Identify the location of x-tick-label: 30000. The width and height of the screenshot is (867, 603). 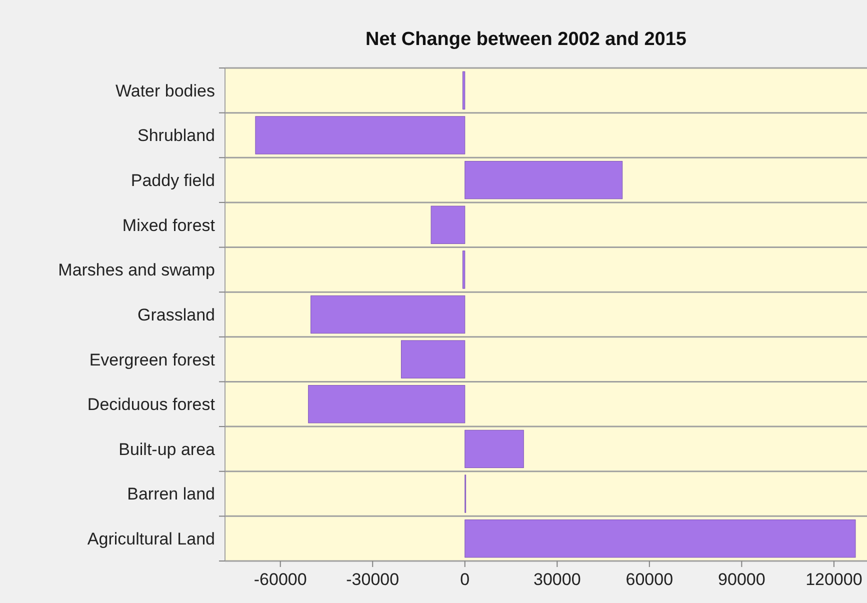
(557, 579).